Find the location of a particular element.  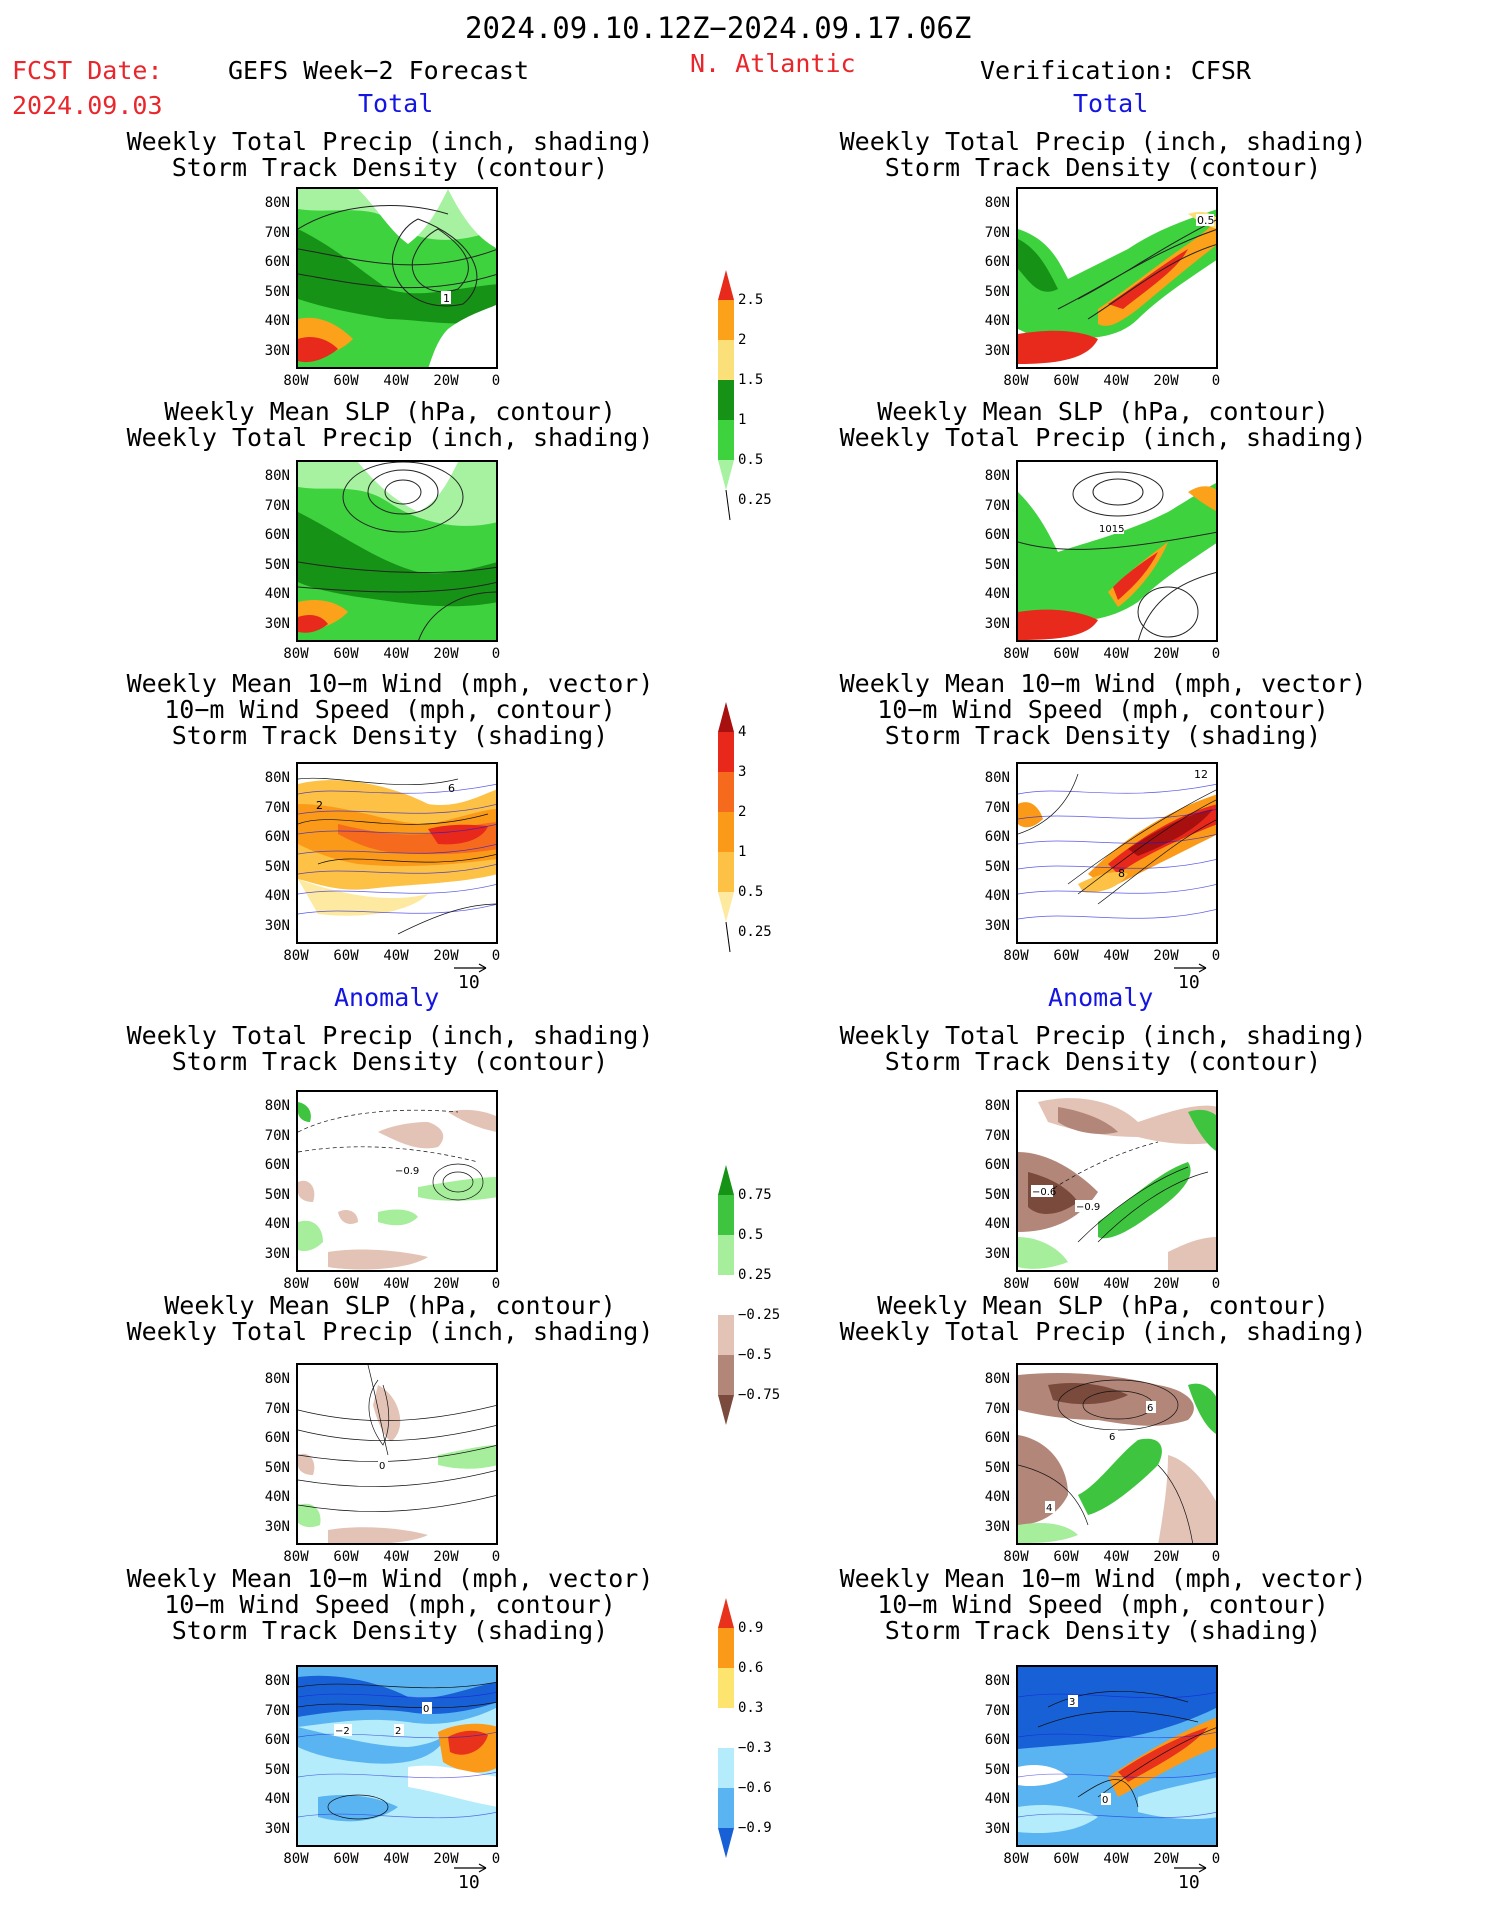

map-cfsr-total-slp: 1015 is located at coordinates (1117, 551).